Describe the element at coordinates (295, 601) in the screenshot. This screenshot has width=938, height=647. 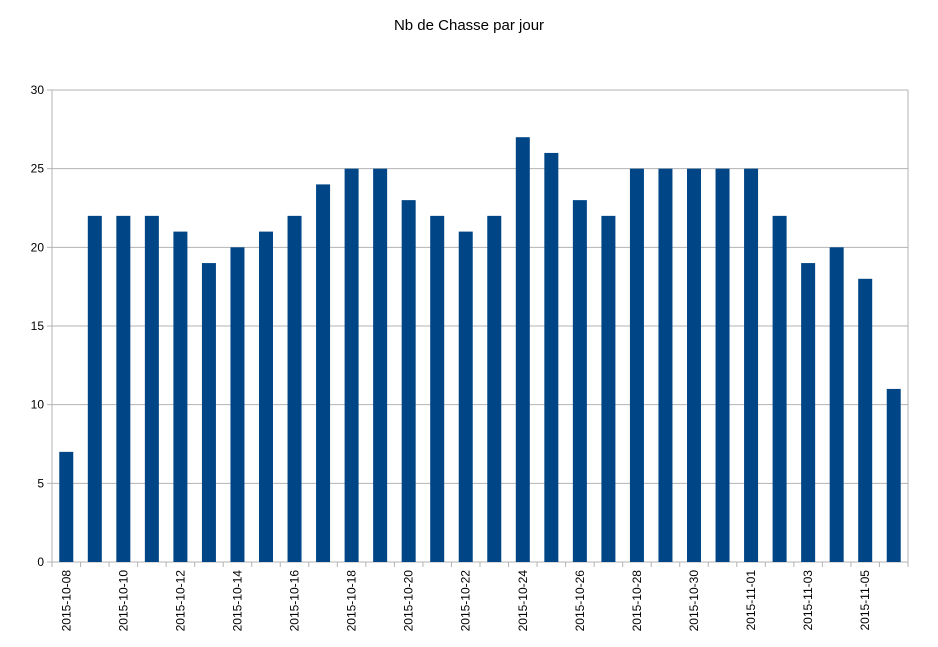
I see `x-tick-label: 2015-10-16` at that location.